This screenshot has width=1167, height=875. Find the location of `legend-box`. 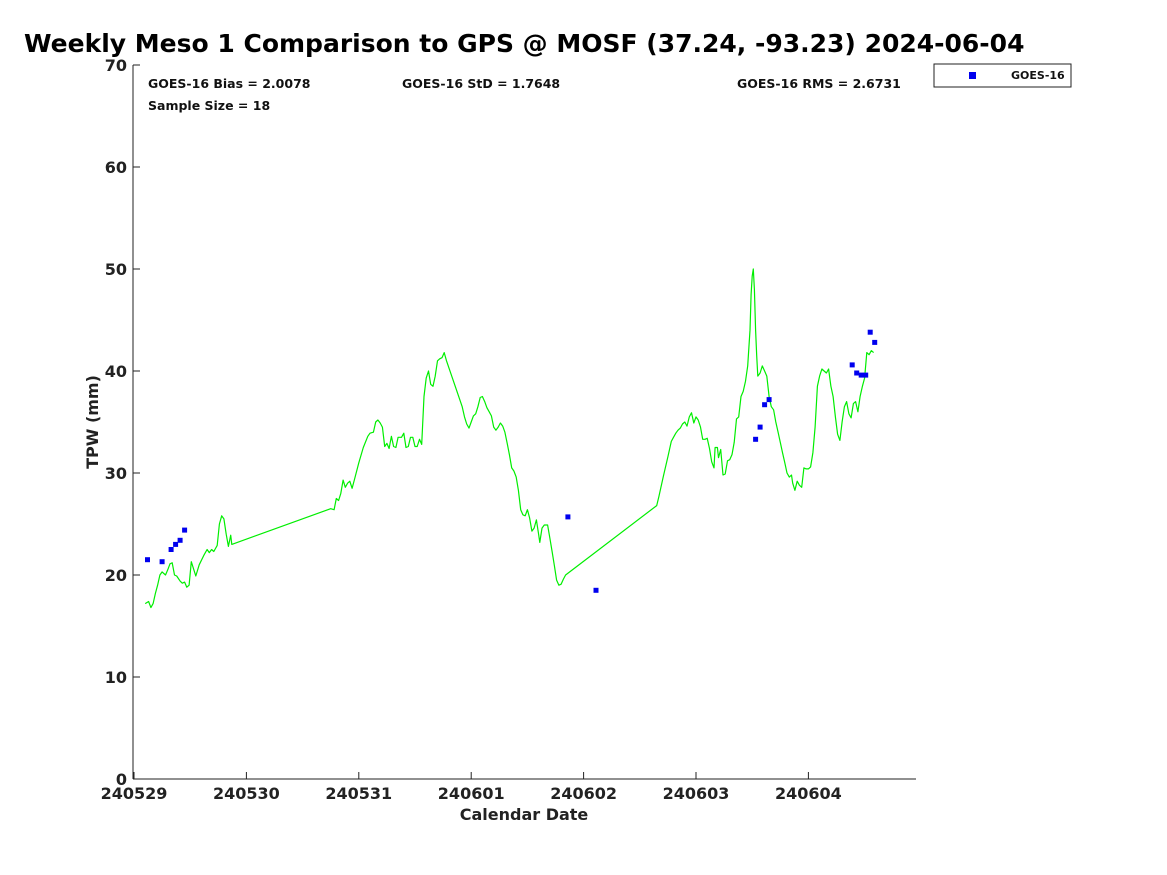

legend-box is located at coordinates (1002, 75).